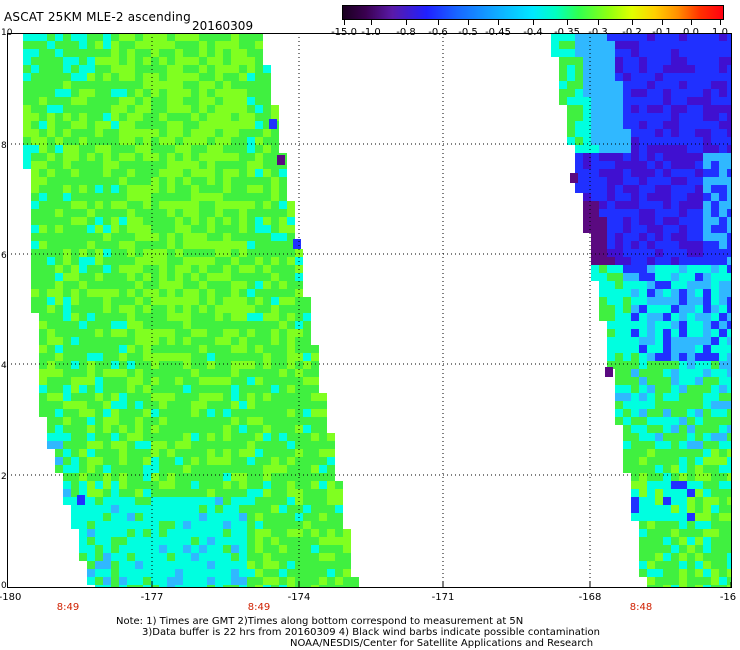  Describe the element at coordinates (11, 597) in the screenshot. I see `x-axis-label: -180` at that location.